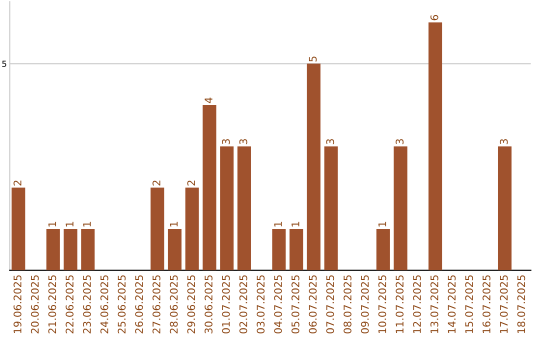  Describe the element at coordinates (260, 304) in the screenshot. I see `x-tick-label: 03.07.2025` at that location.